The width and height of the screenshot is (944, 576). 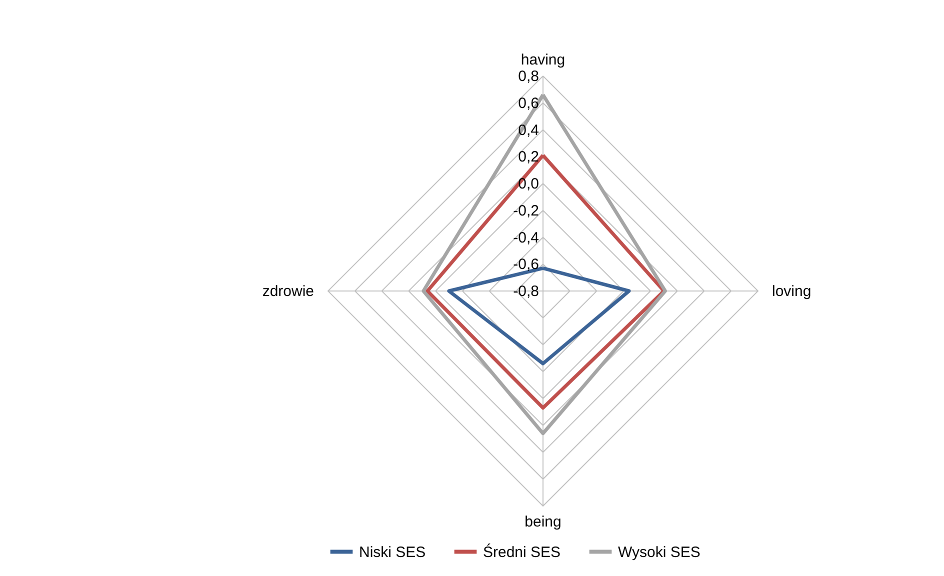 I want to click on legend-label: Średni SES, so click(x=522, y=551).